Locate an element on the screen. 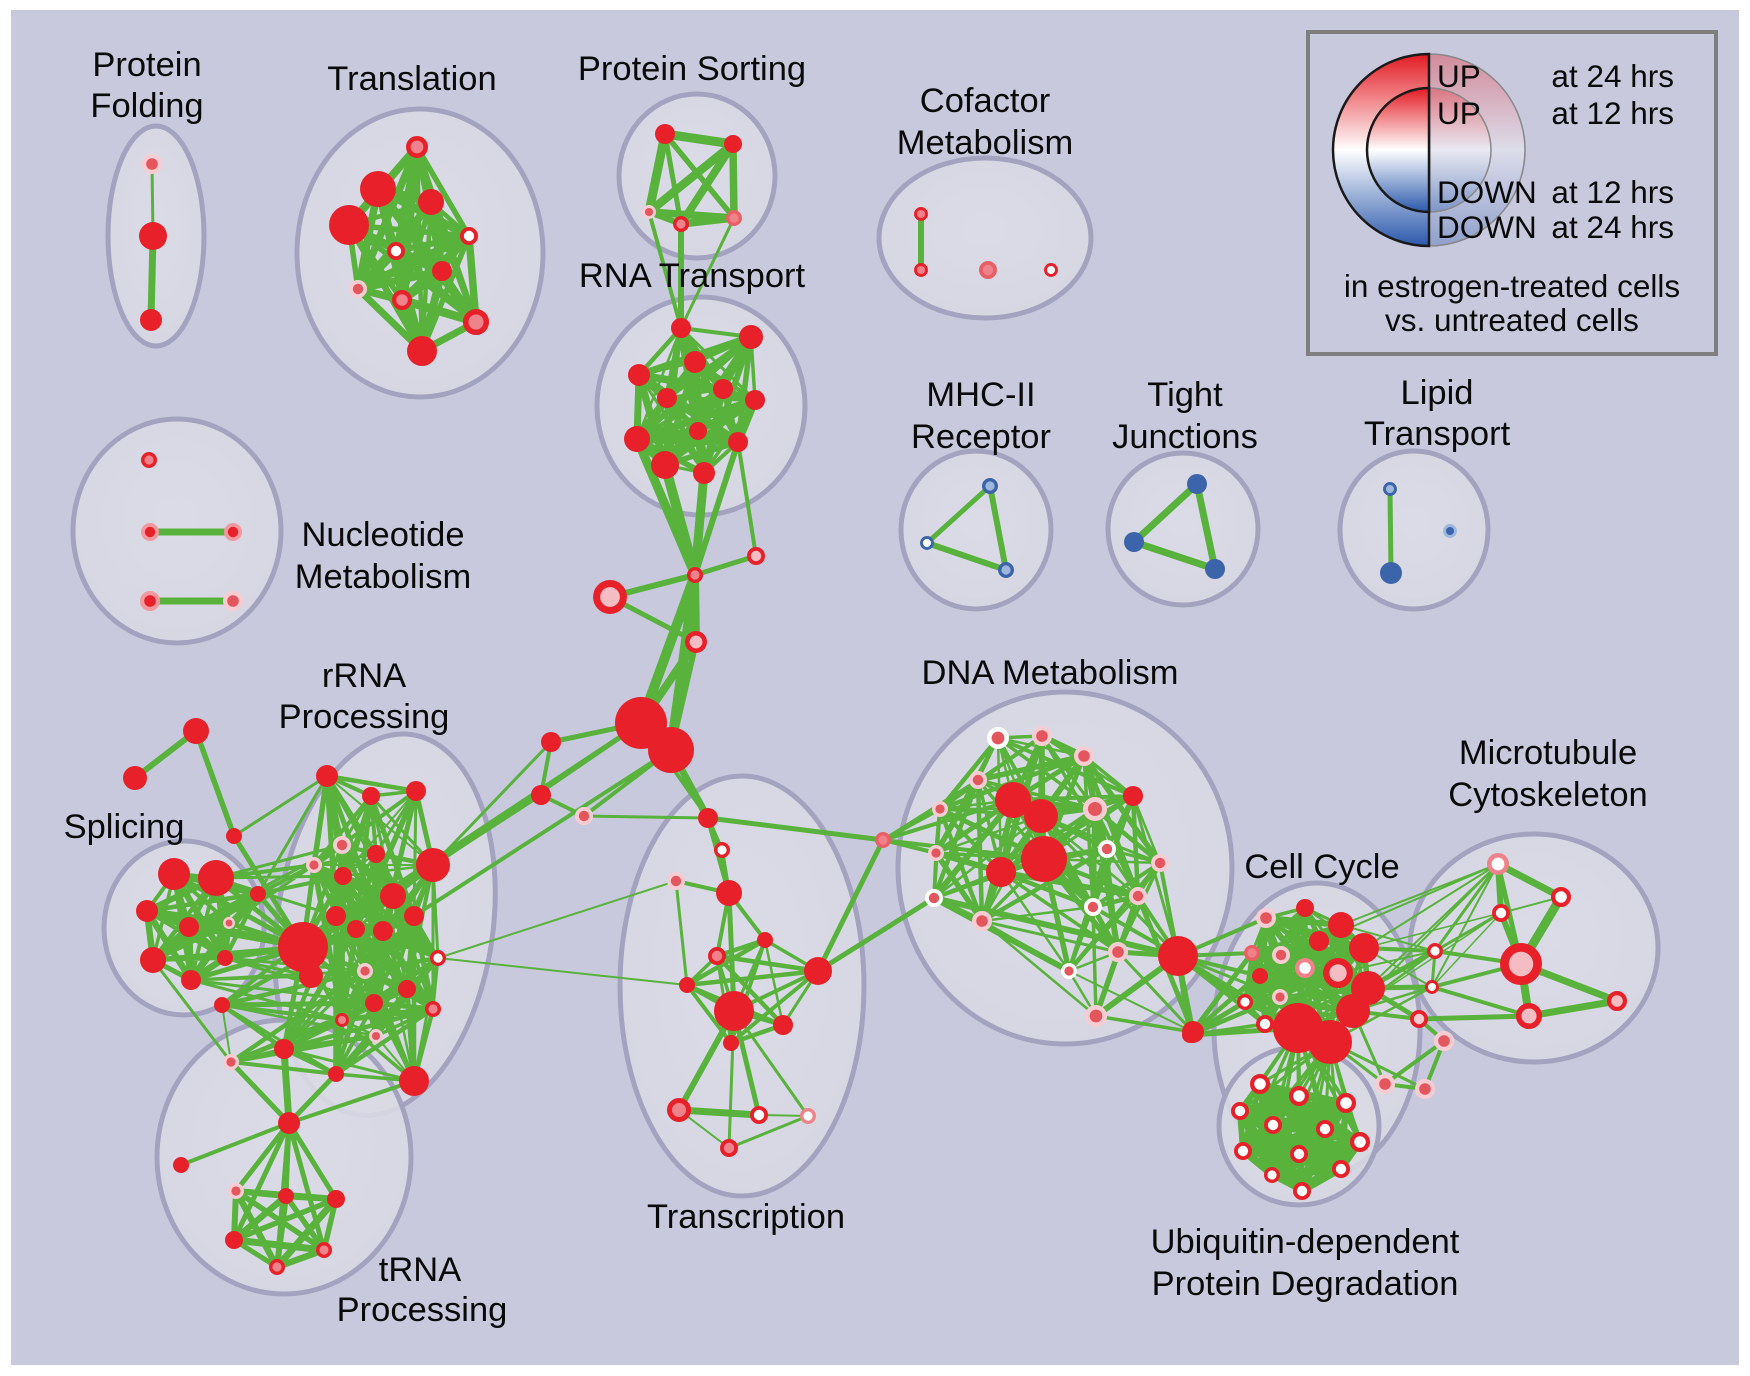 This screenshot has height=1376, width=1750. svg-text: Cofactor is located at coordinates (985, 101).